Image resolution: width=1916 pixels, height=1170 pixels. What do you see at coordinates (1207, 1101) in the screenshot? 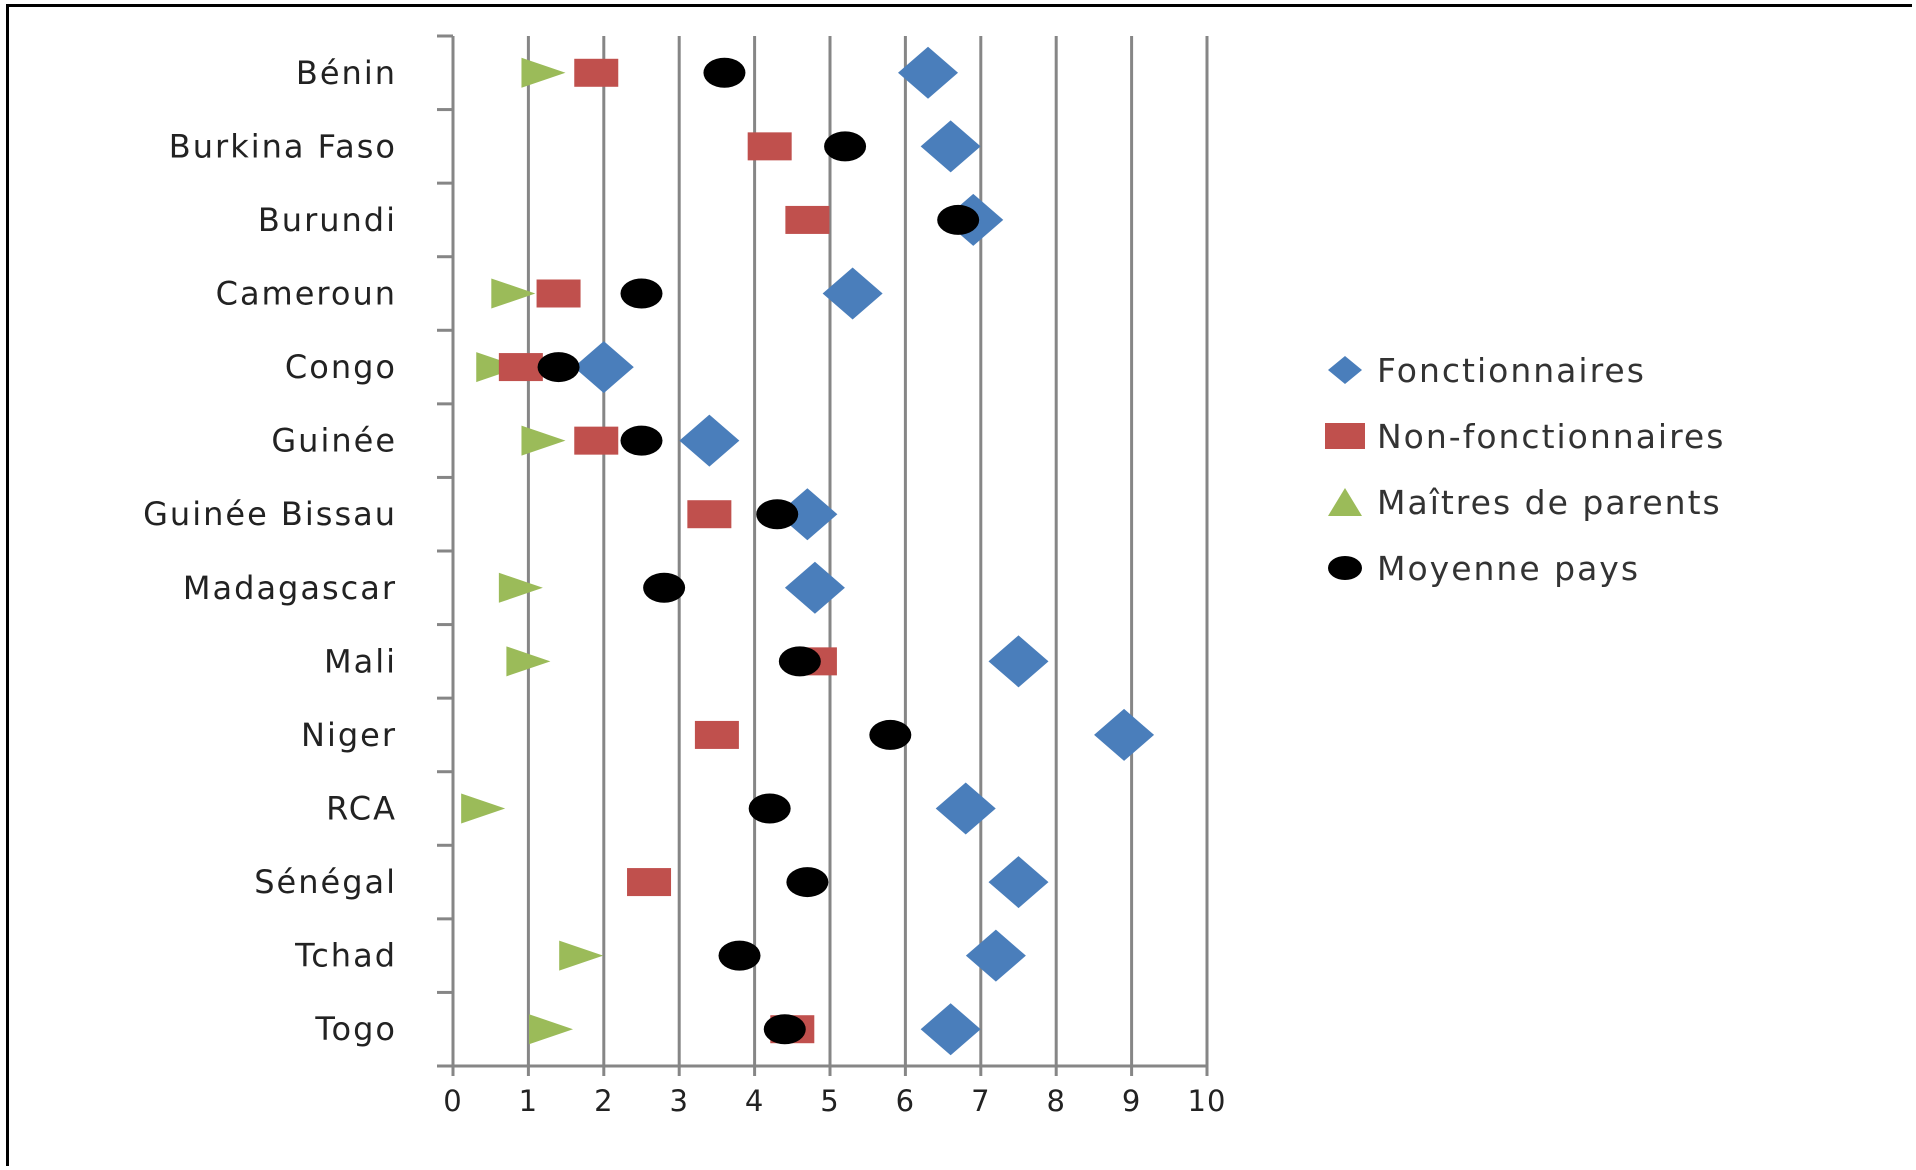
I see `x-tick-label: 10` at bounding box center [1207, 1101].